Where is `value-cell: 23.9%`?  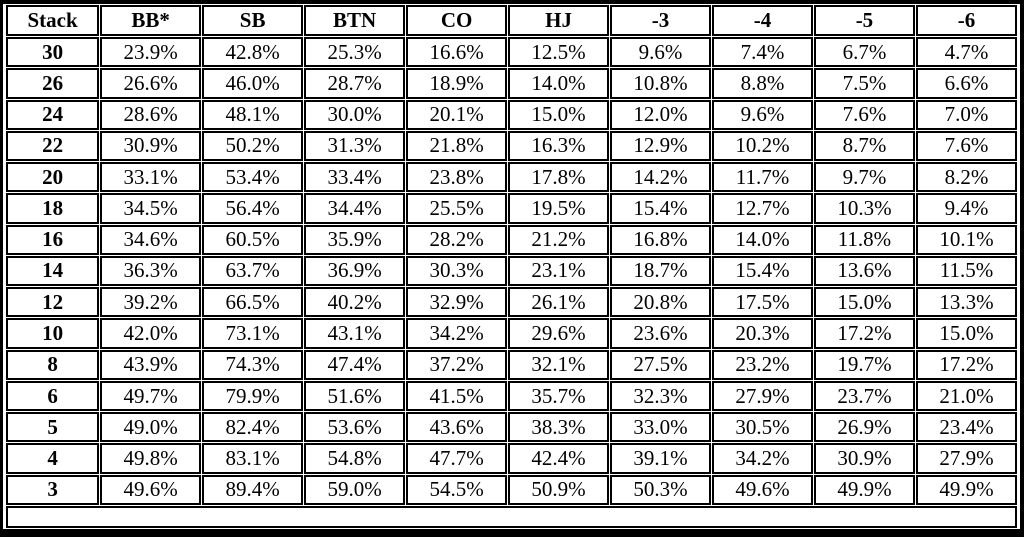 value-cell: 23.9% is located at coordinates (151, 52).